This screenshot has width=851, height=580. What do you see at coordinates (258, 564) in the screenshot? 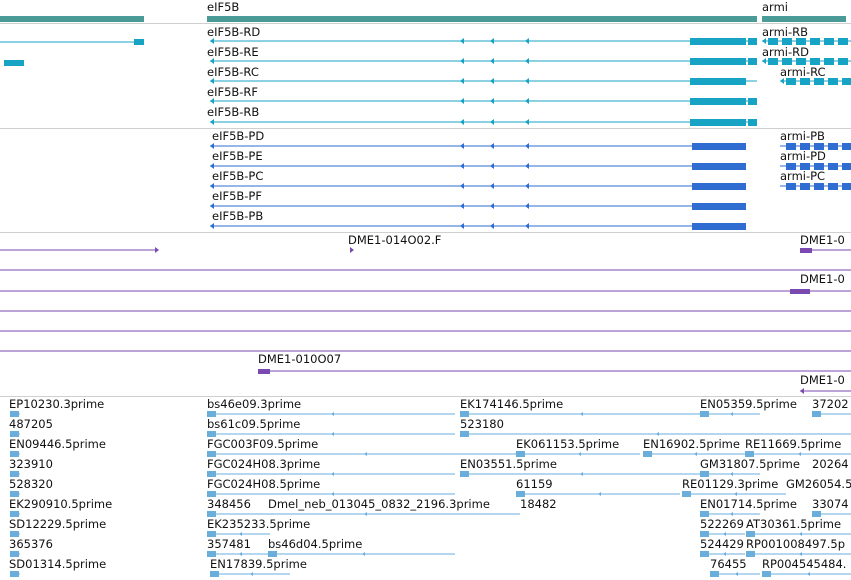
I see `cdna-label: EN17839.5prime` at bounding box center [258, 564].